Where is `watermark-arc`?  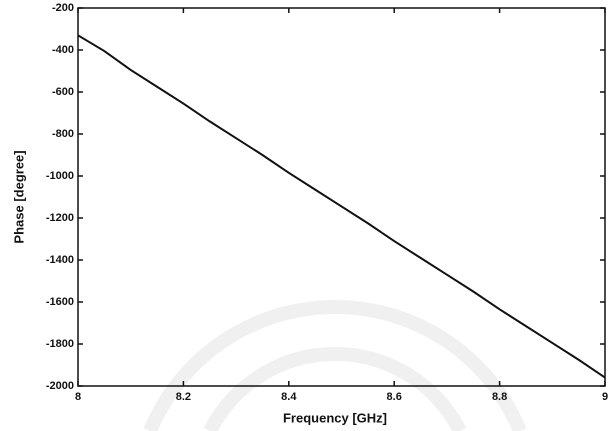
watermark-arc is located at coordinates (335, 389).